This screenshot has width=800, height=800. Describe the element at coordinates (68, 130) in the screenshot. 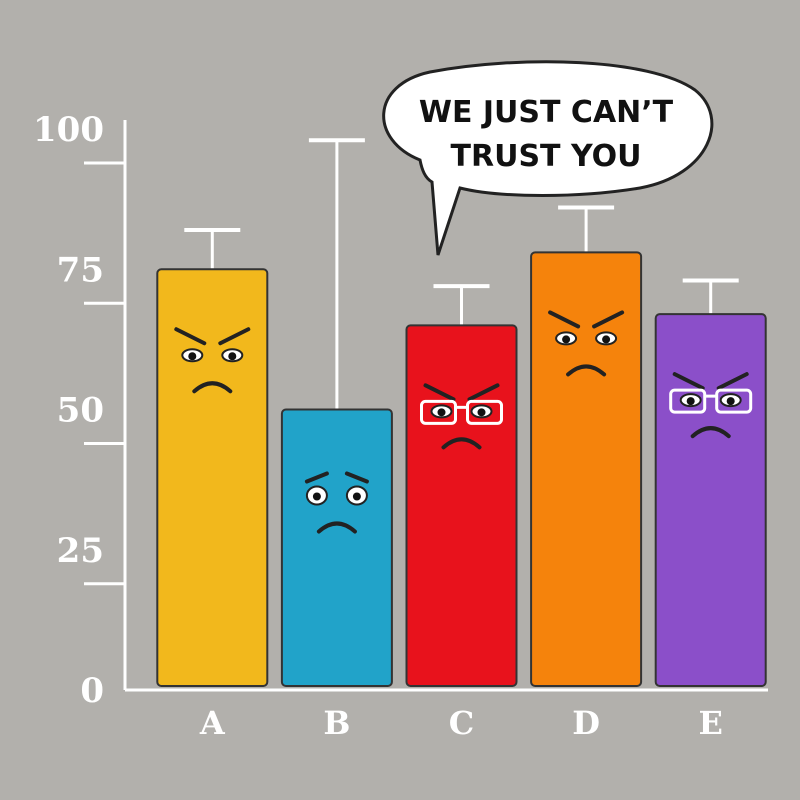

I see `y-tick-label: 100` at that location.